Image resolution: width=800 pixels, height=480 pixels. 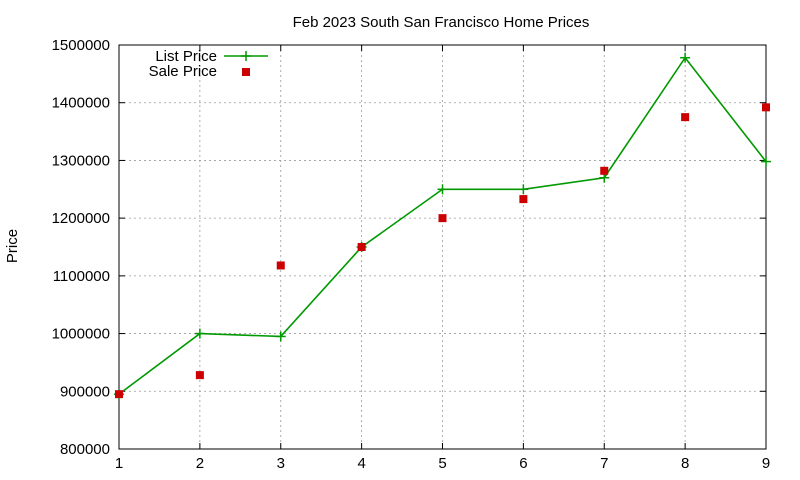 What do you see at coordinates (685, 463) in the screenshot?
I see `x-tick-label: 8` at bounding box center [685, 463].